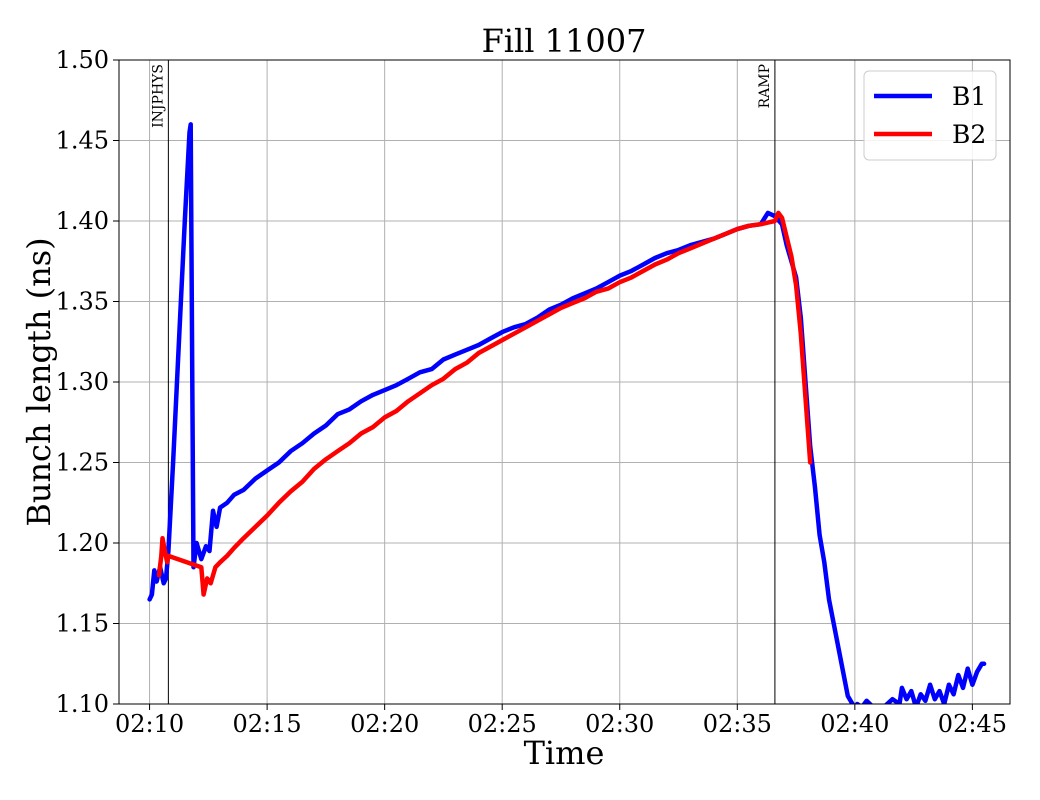 The height and width of the screenshot is (800, 1040). What do you see at coordinates (82, 141) in the screenshot?
I see `y-tick-label: 1.45` at bounding box center [82, 141].